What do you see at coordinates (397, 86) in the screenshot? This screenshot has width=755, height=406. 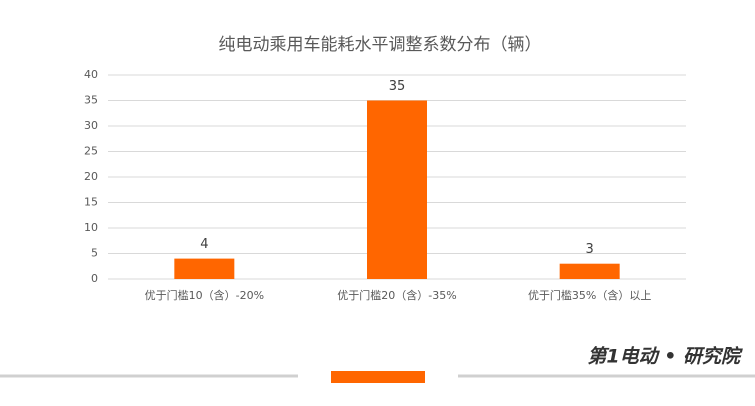 I see `data-label: 35` at bounding box center [397, 86].